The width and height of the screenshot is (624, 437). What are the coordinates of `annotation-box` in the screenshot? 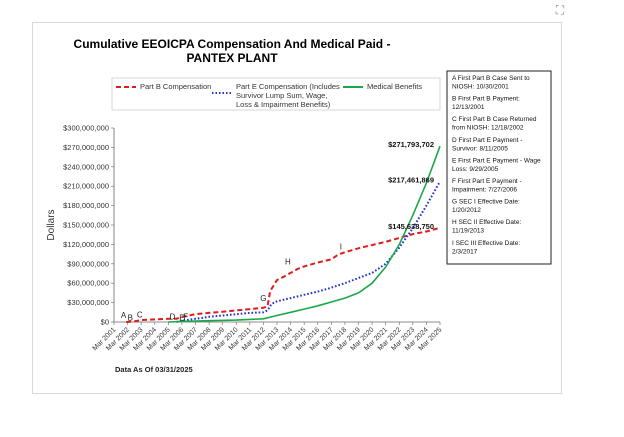 It's located at (499, 167).